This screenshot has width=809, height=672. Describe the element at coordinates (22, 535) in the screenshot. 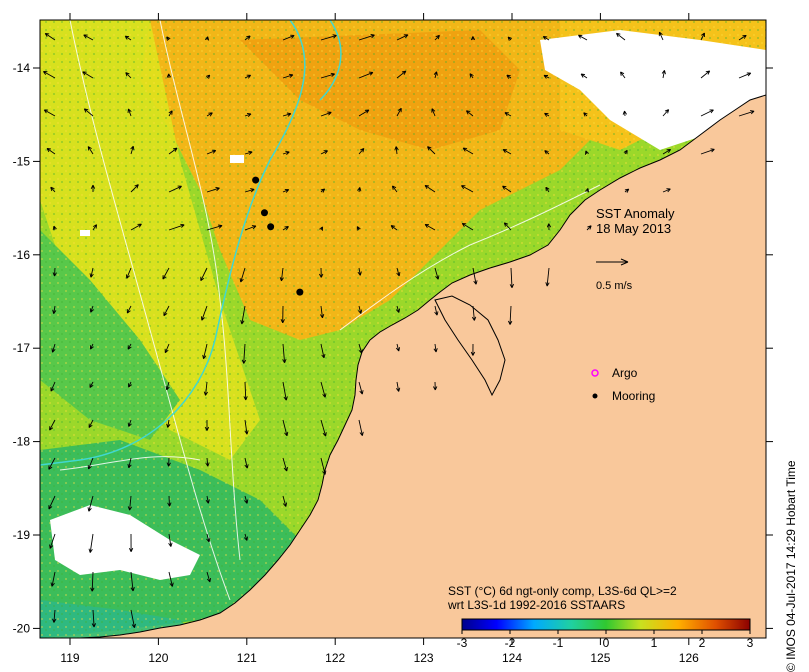

I see `lat-tick-label: -19` at that location.